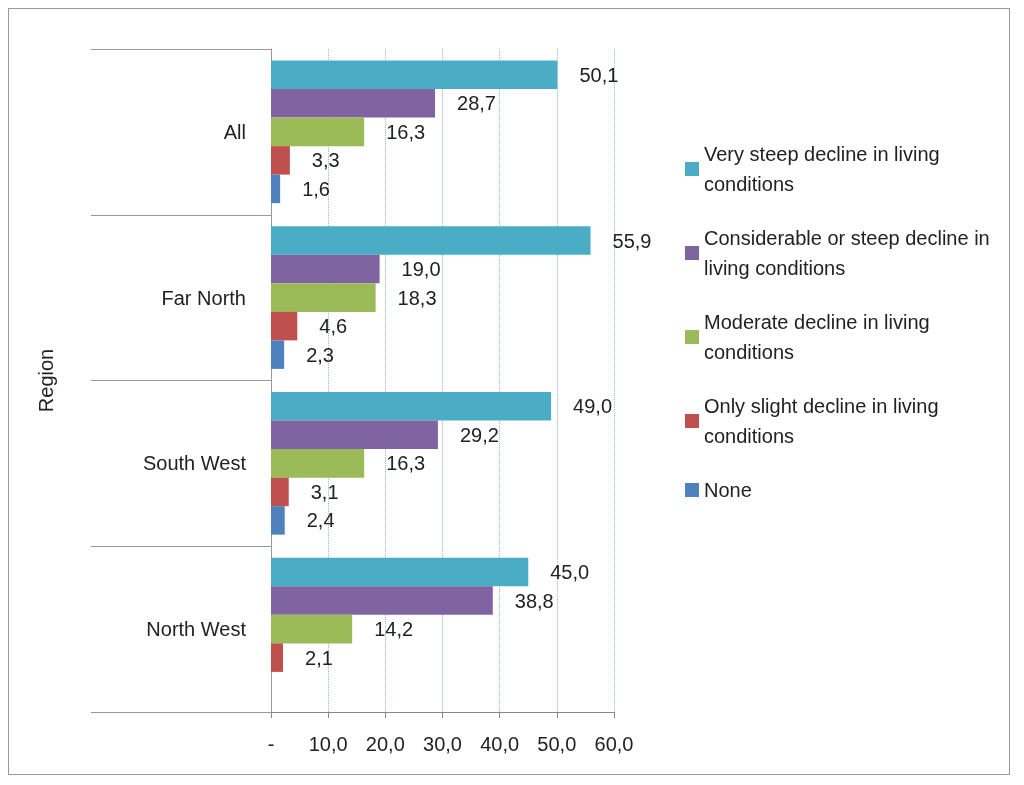 Image resolution: width=1024 pixels, height=785 pixels. Describe the element at coordinates (271, 744) in the screenshot. I see `x-tick-label: -` at that location.